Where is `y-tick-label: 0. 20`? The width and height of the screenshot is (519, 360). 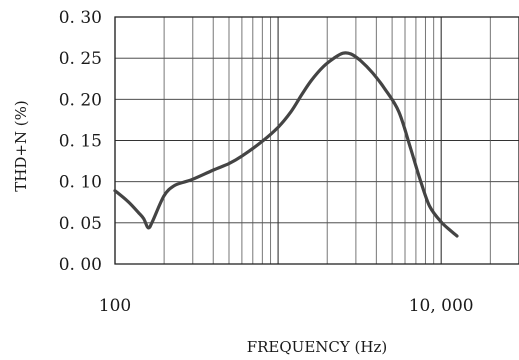 y-tick-label: 0. 20 is located at coordinates (80, 100).